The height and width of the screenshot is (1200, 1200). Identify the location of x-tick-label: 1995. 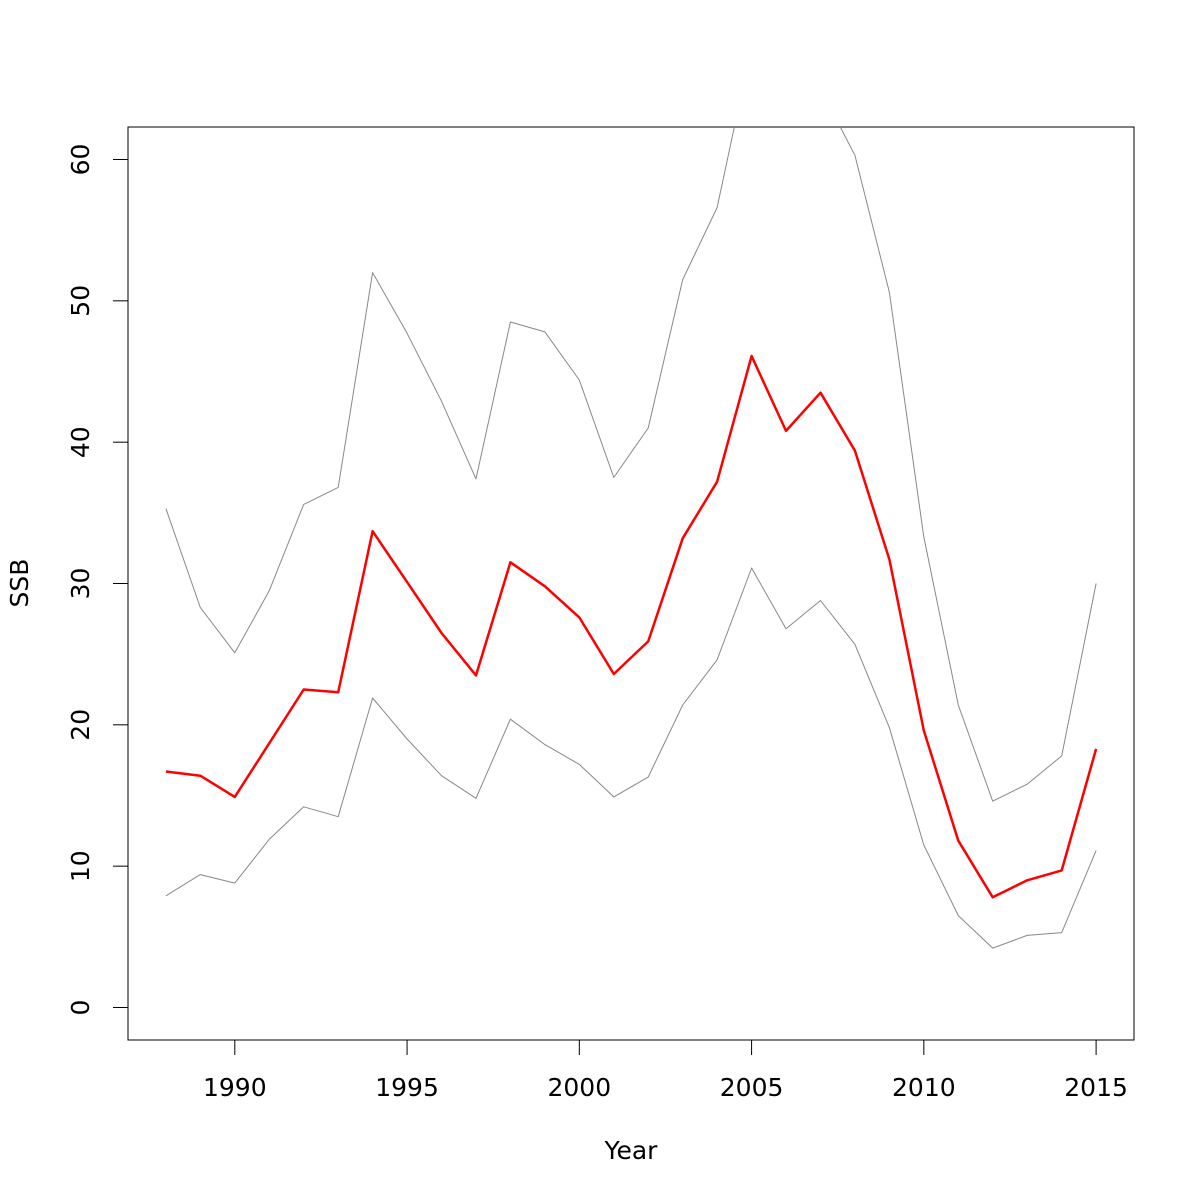
(407, 1087).